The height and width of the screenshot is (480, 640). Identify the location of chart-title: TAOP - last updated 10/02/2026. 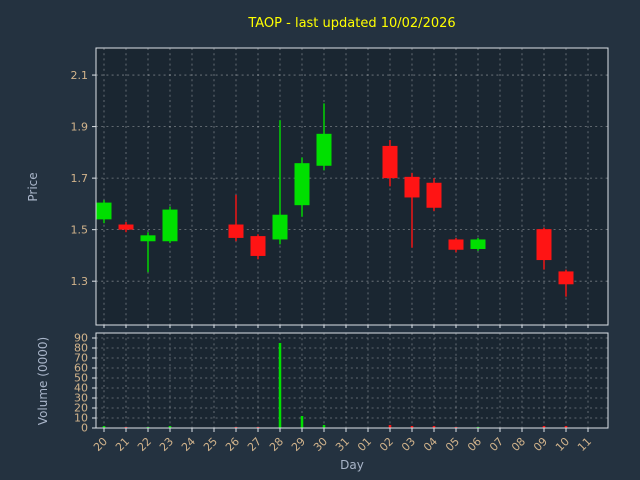
(351, 23).